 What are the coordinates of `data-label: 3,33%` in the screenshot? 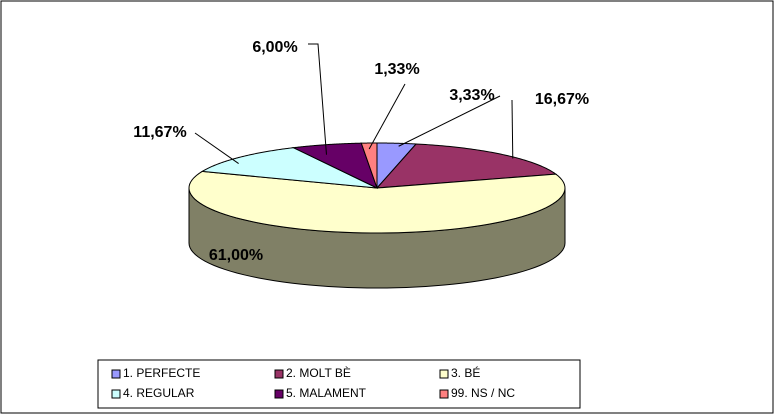 It's located at (471, 95).